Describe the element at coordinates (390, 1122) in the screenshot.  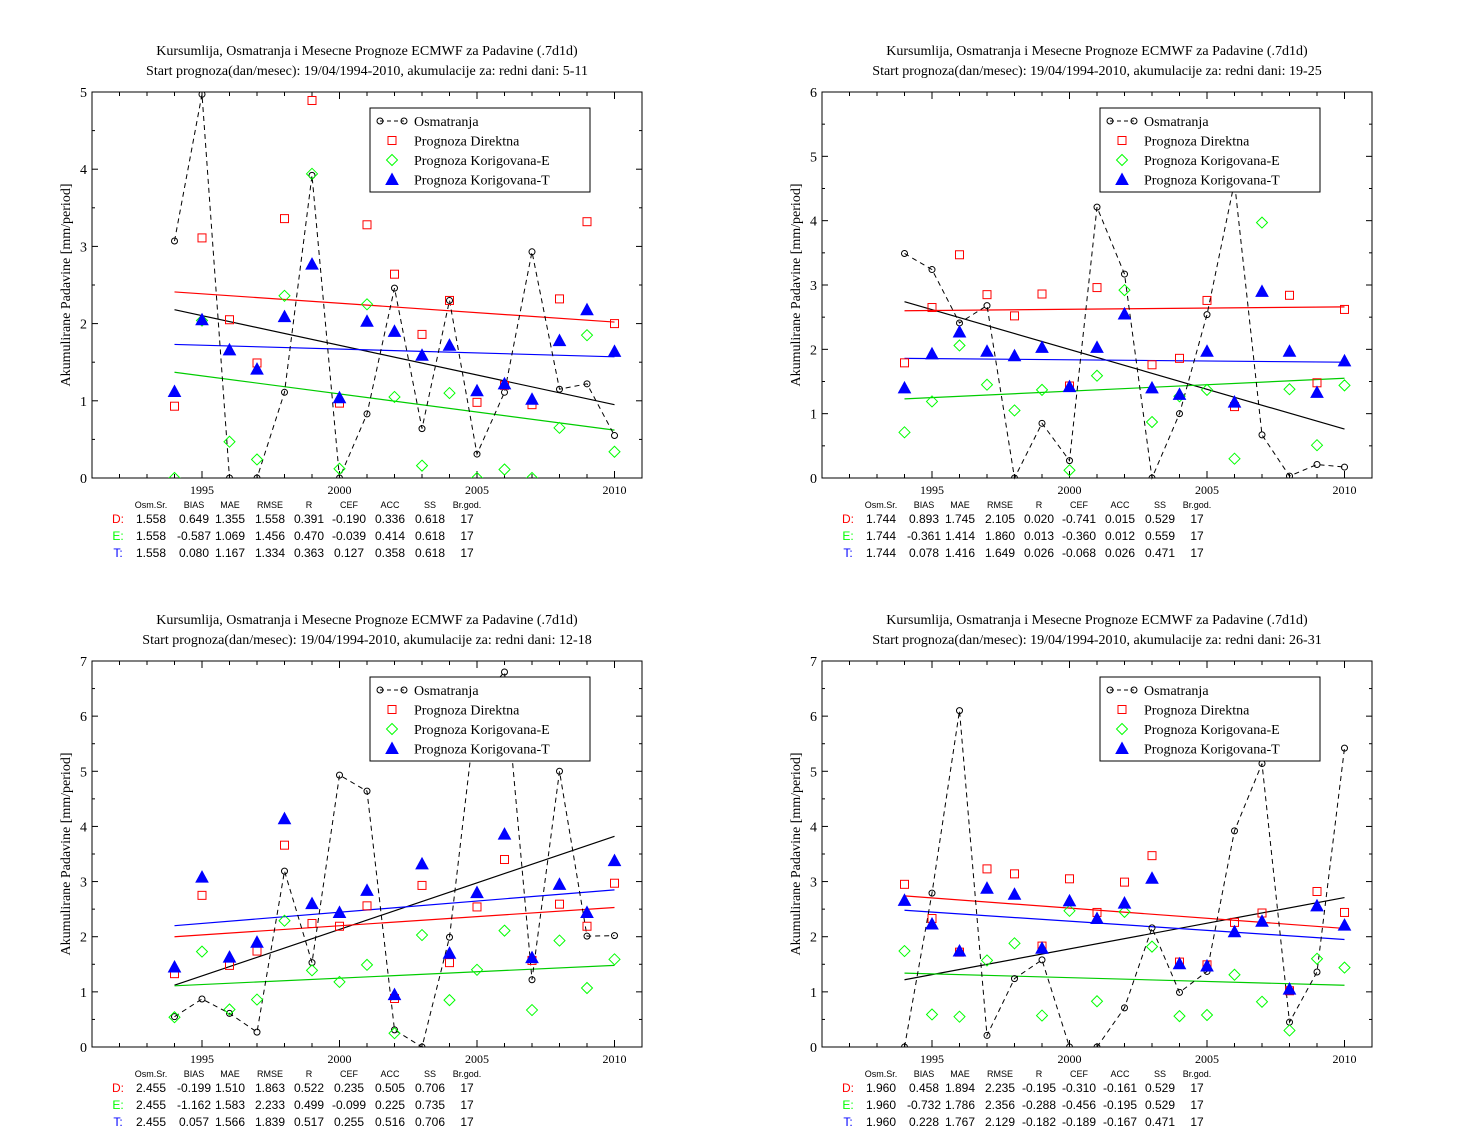
I see `stats-cell: 0.516` at that location.